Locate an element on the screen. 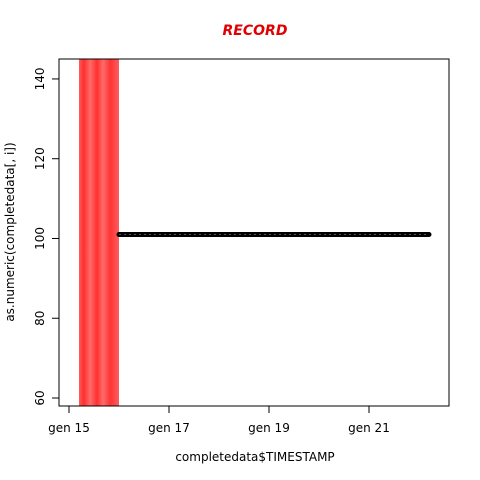  highlight-band-layer is located at coordinates (99, 232).